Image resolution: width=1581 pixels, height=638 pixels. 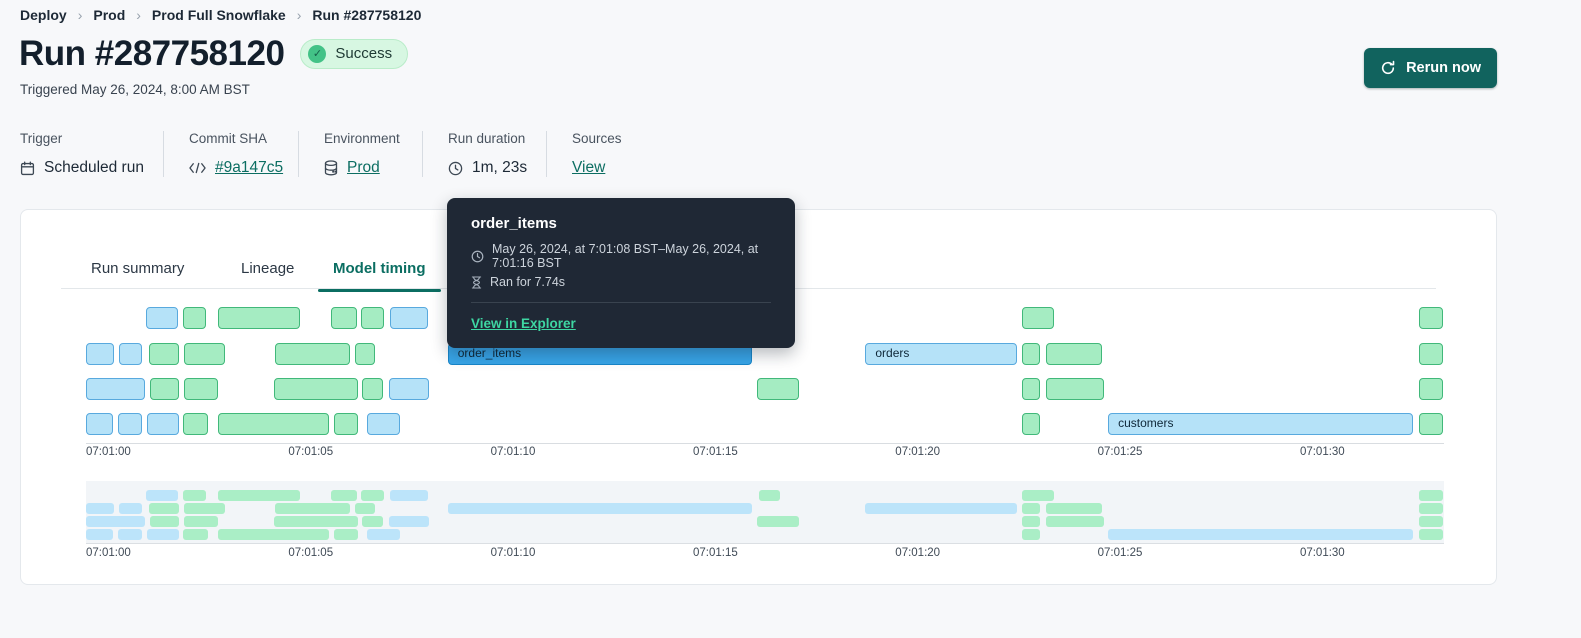 I want to click on minimap-bar-customers, so click(x=1260, y=534).